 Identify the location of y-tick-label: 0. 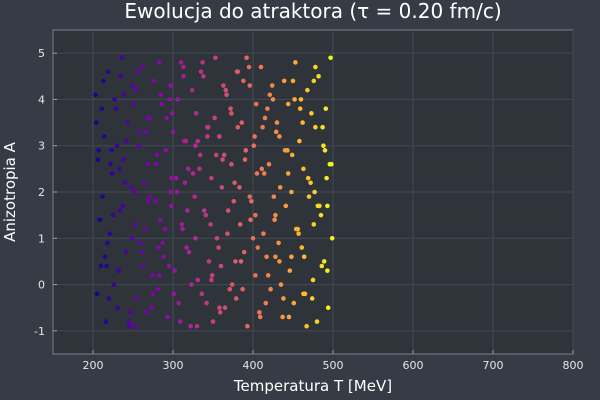
(41, 285).